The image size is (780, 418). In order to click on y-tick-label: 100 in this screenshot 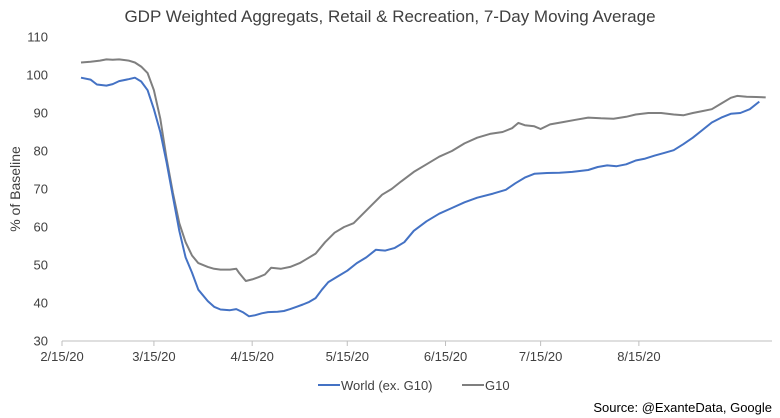, I will do `click(37, 75)`.